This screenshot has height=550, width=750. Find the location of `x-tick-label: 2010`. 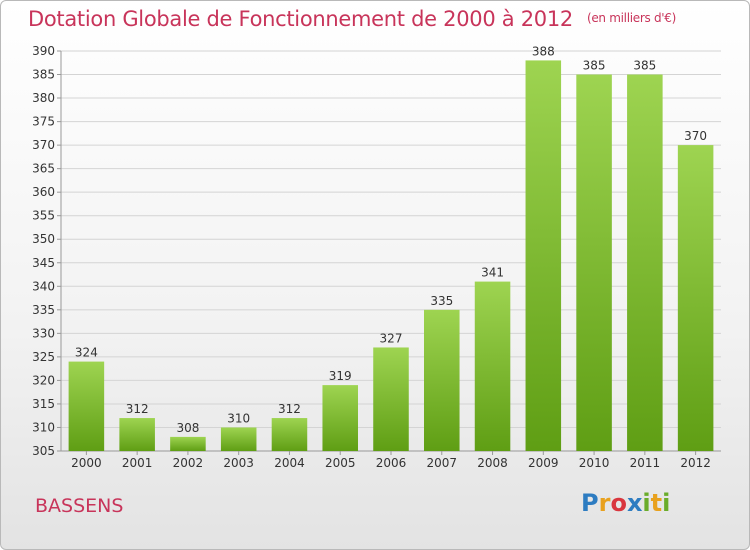

x-tick-label: 2010 is located at coordinates (594, 463).